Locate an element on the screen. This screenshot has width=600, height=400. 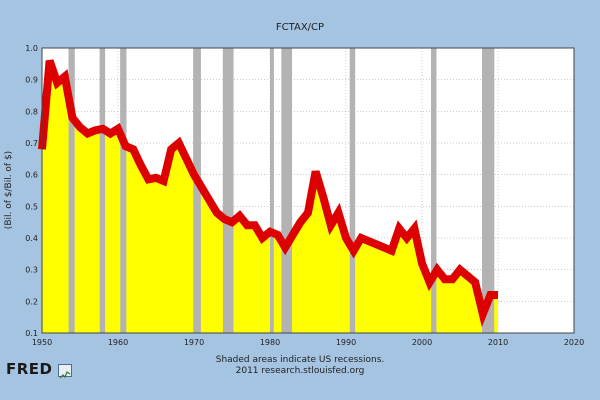
y-tick-label: 0.5 is located at coordinates (31, 206).